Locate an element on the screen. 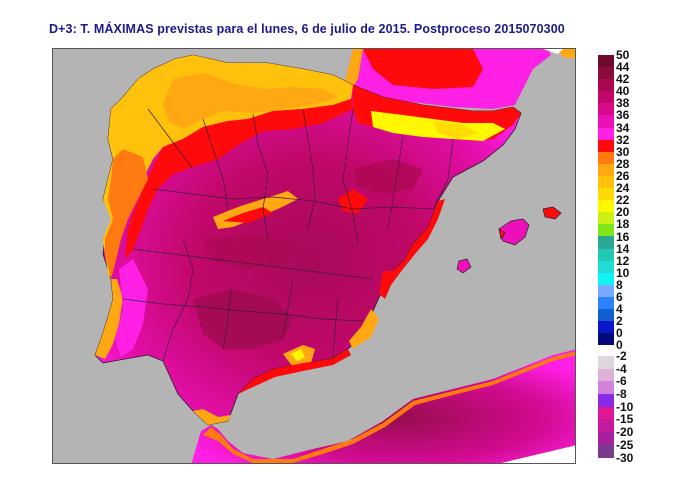  legend-label: -8 is located at coordinates (621, 394).